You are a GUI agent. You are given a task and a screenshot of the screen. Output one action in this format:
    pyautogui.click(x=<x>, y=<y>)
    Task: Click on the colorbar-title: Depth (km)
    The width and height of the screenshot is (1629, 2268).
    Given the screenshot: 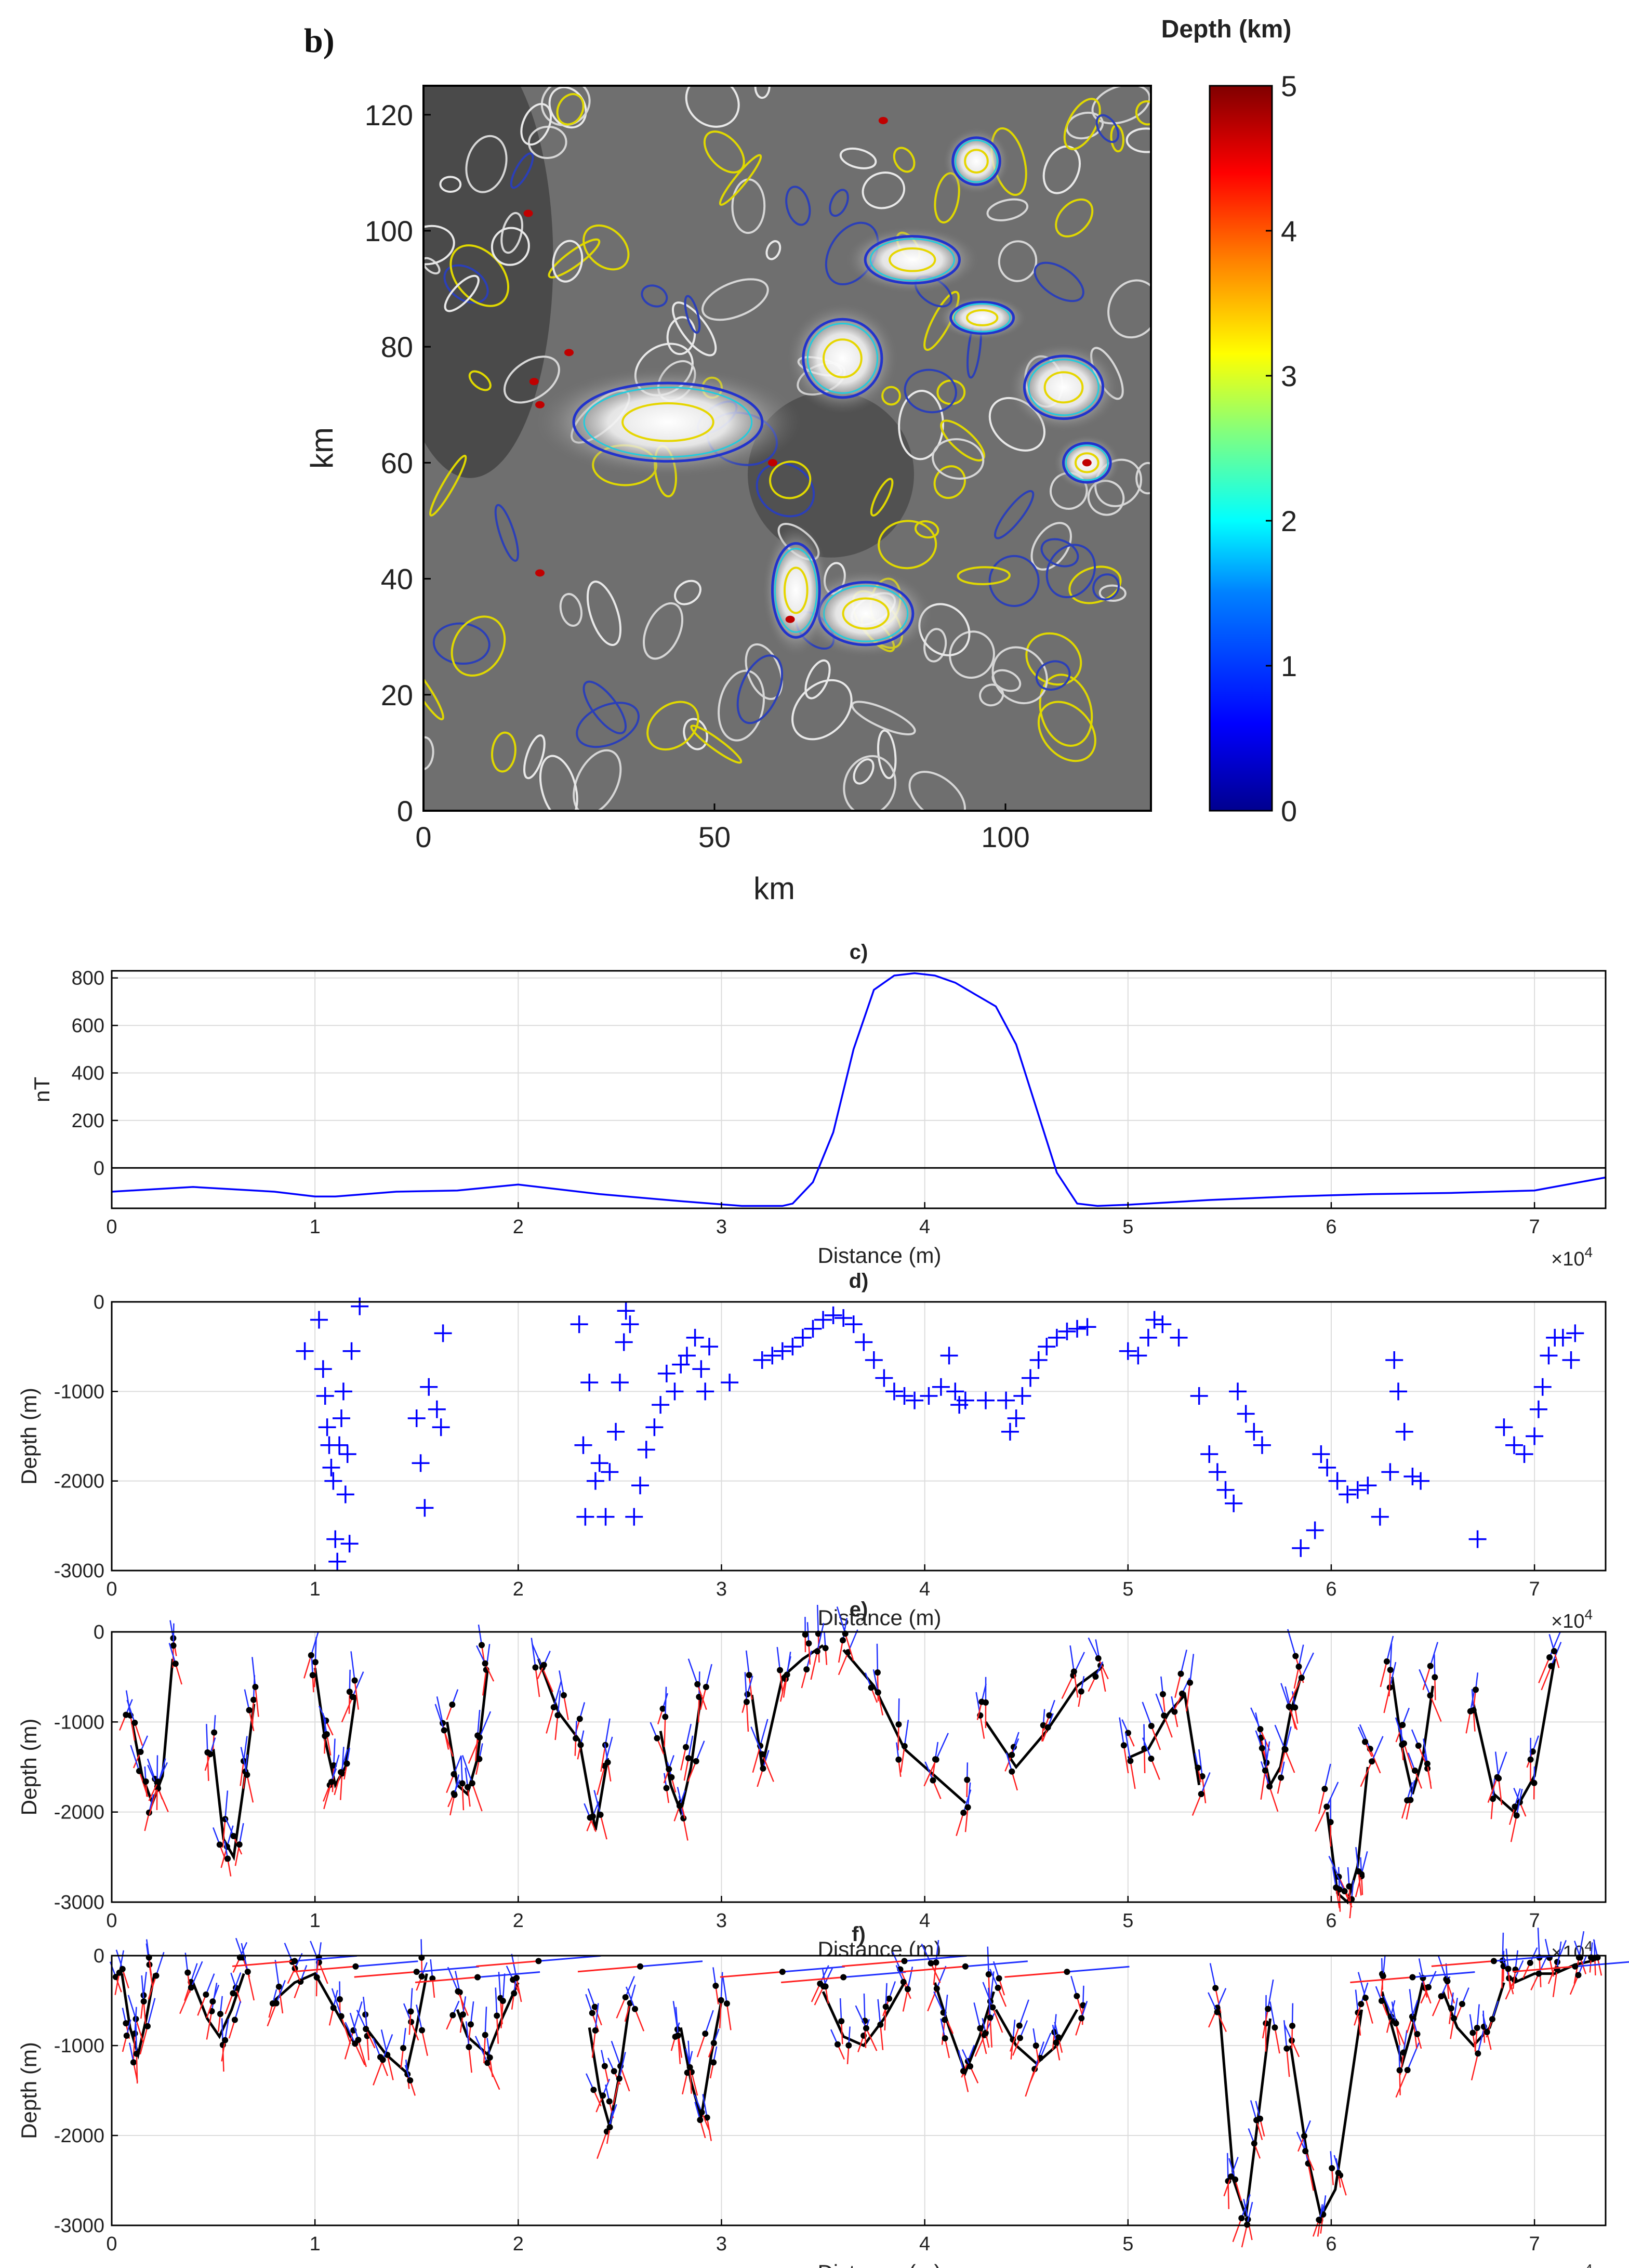 What is the action you would take?
    pyautogui.click(x=1226, y=29)
    